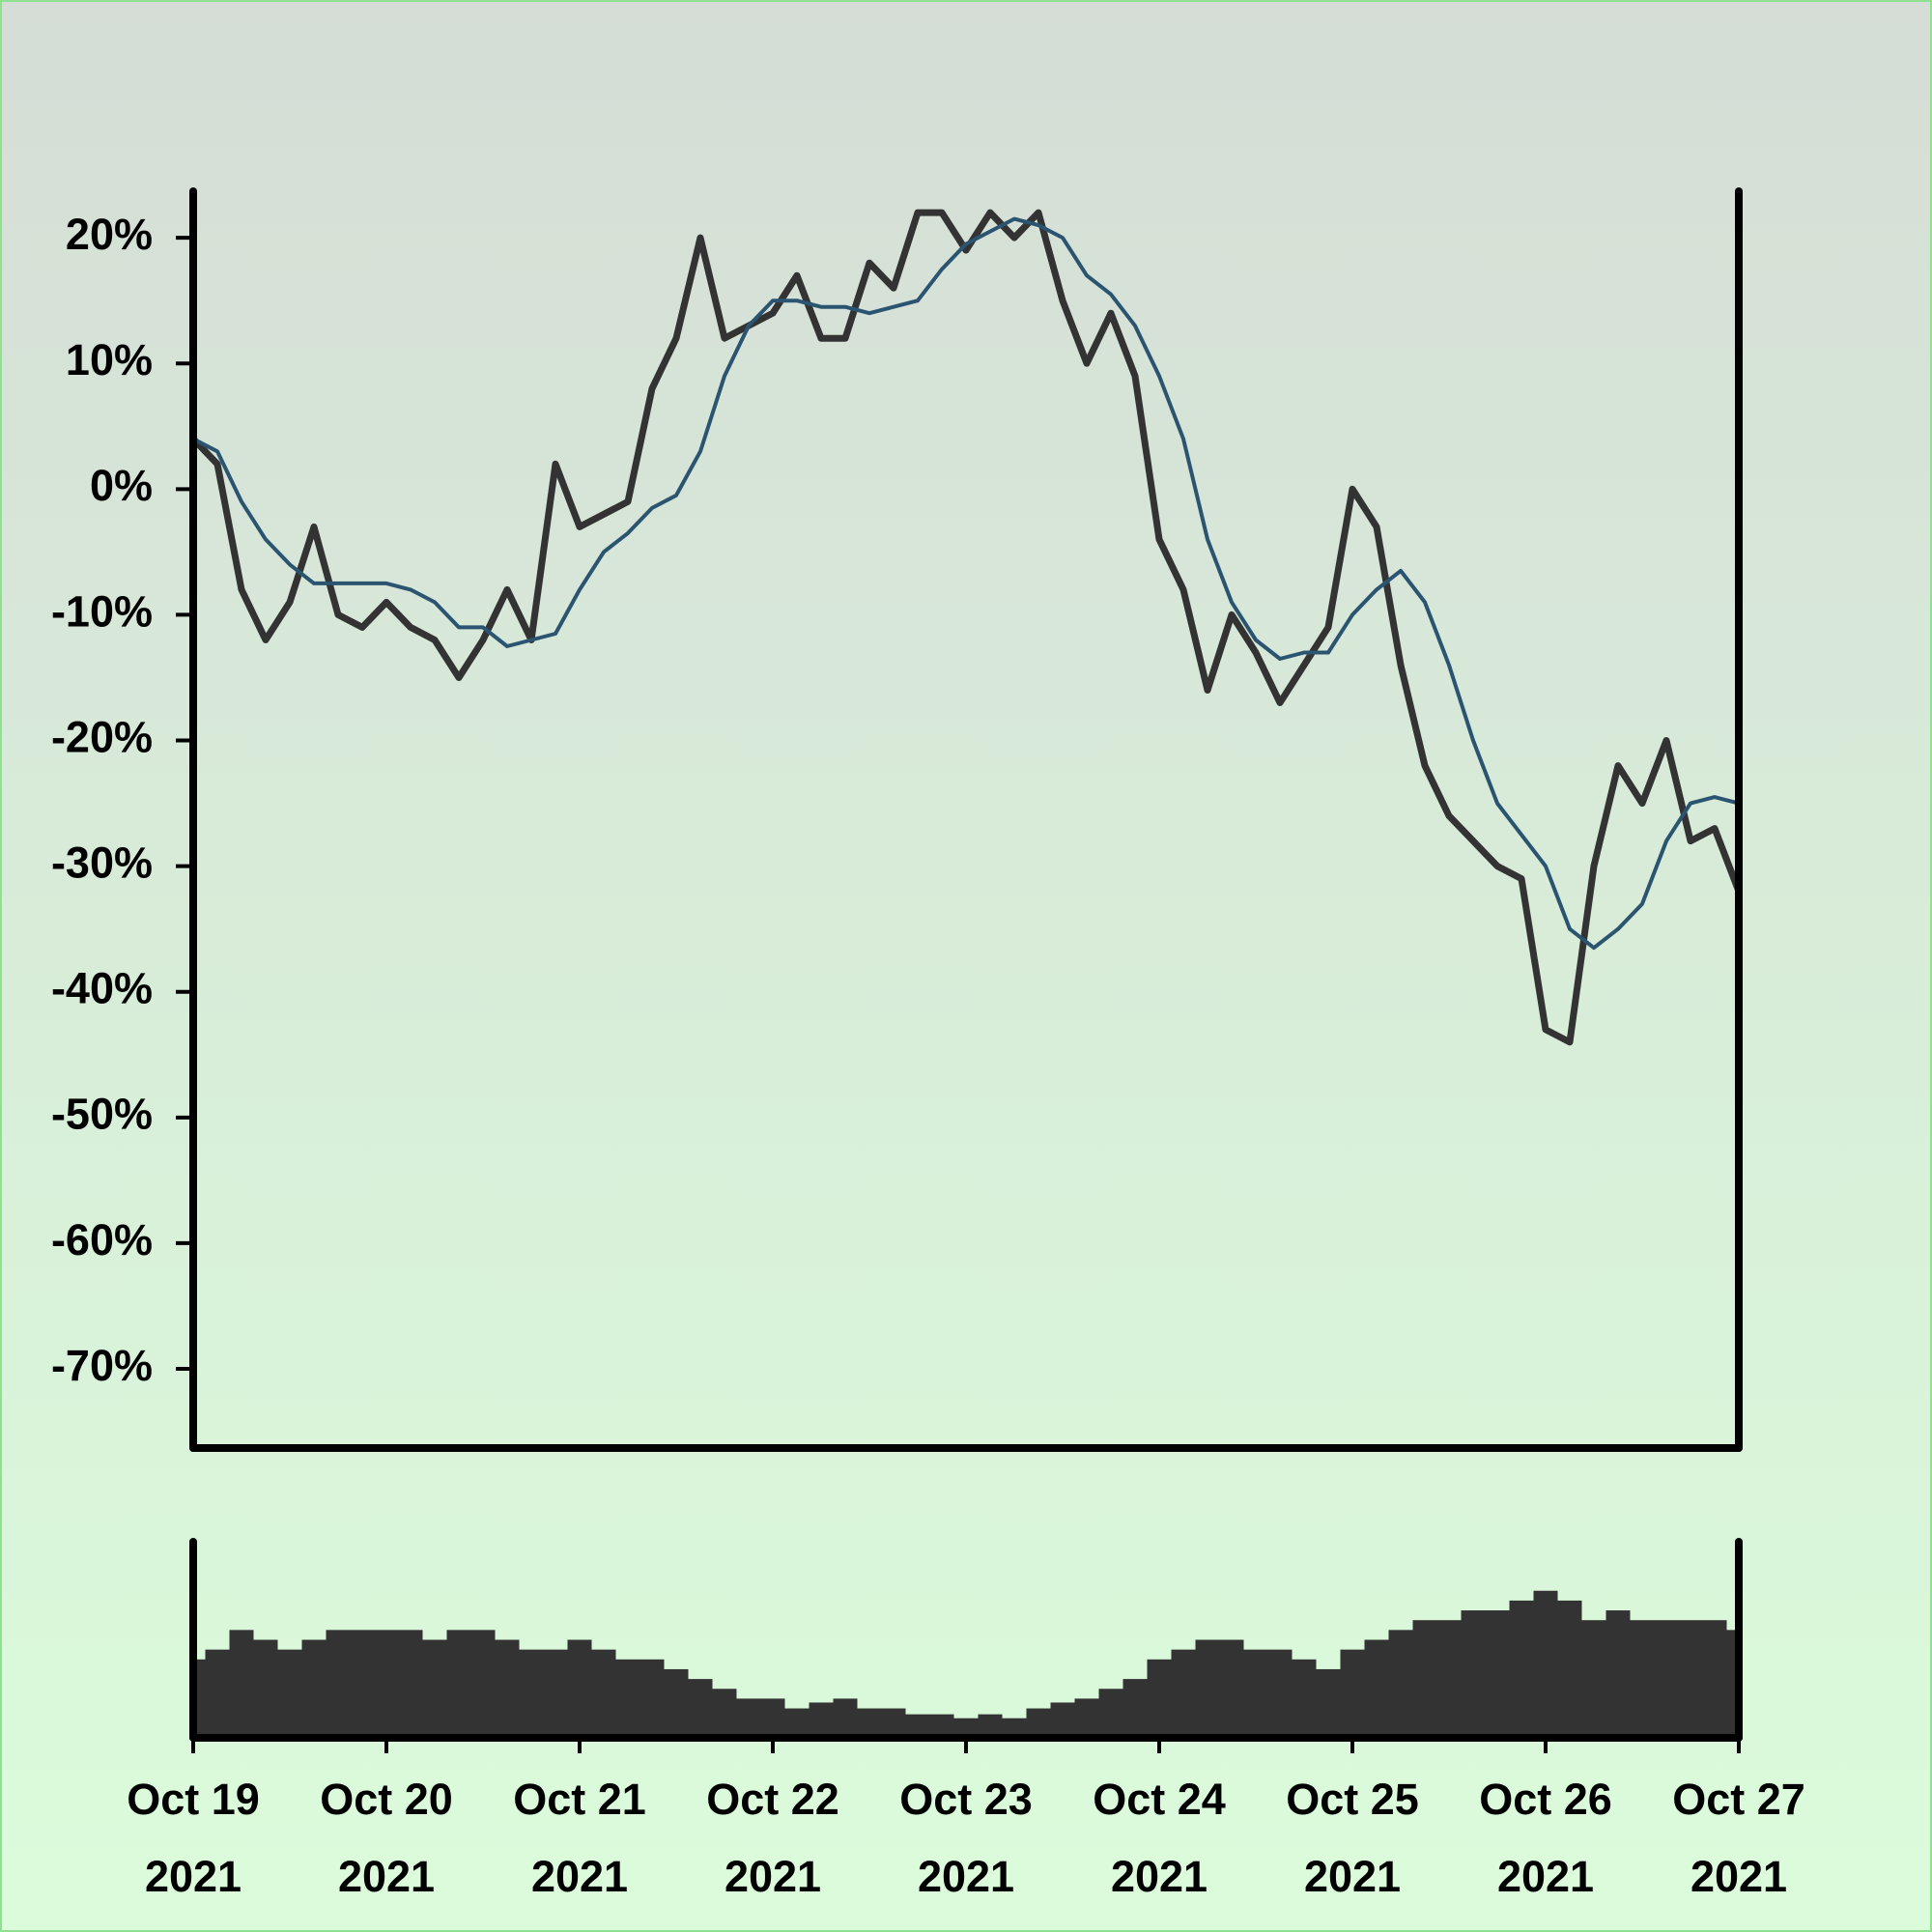 The image size is (1932, 1932). What do you see at coordinates (102, 863) in the screenshot?
I see `y-tick-label: -30%` at bounding box center [102, 863].